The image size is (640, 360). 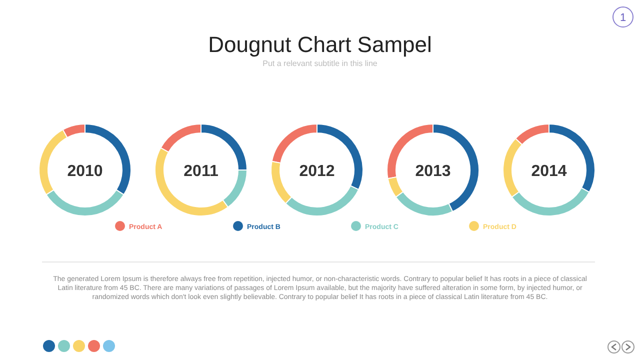 I want to click on text: 2012, so click(x=317, y=171).